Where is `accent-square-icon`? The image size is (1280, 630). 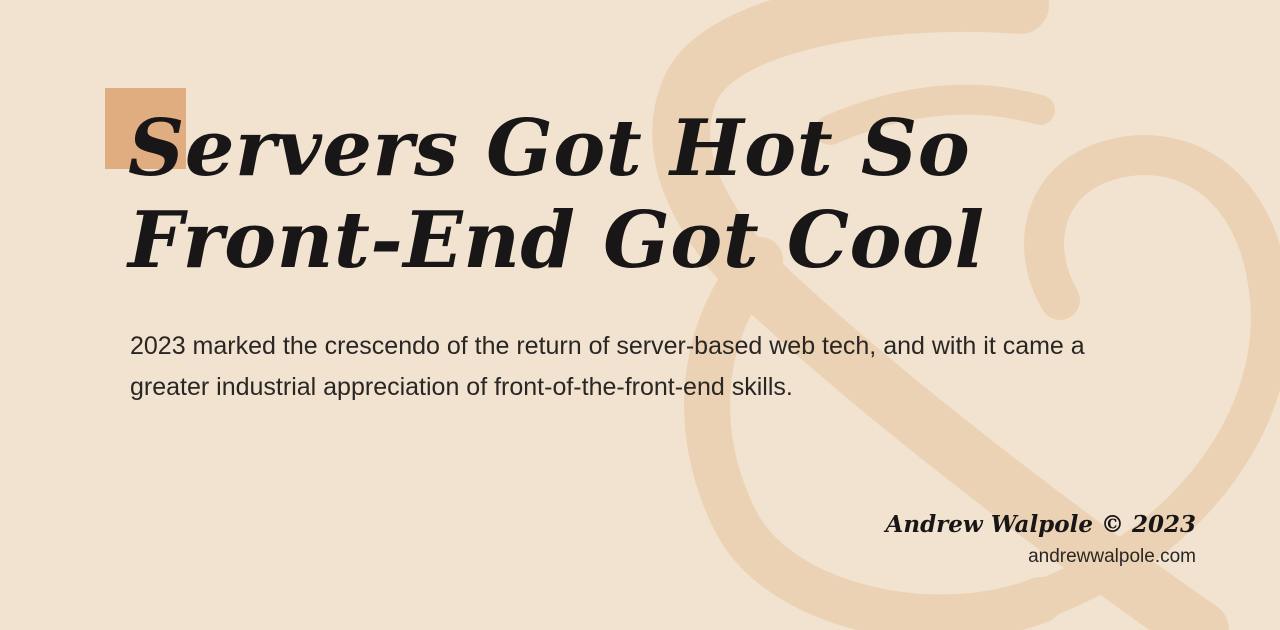
accent-square-icon is located at coordinates (145, 128).